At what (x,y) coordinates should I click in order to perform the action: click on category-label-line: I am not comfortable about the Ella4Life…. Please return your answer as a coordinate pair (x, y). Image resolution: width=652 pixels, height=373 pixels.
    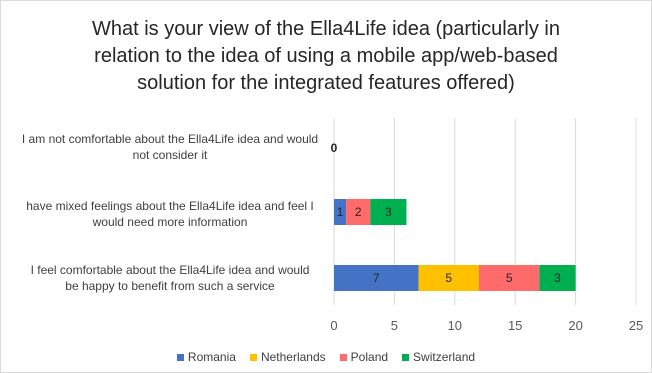
    Looking at the image, I should click on (170, 139).